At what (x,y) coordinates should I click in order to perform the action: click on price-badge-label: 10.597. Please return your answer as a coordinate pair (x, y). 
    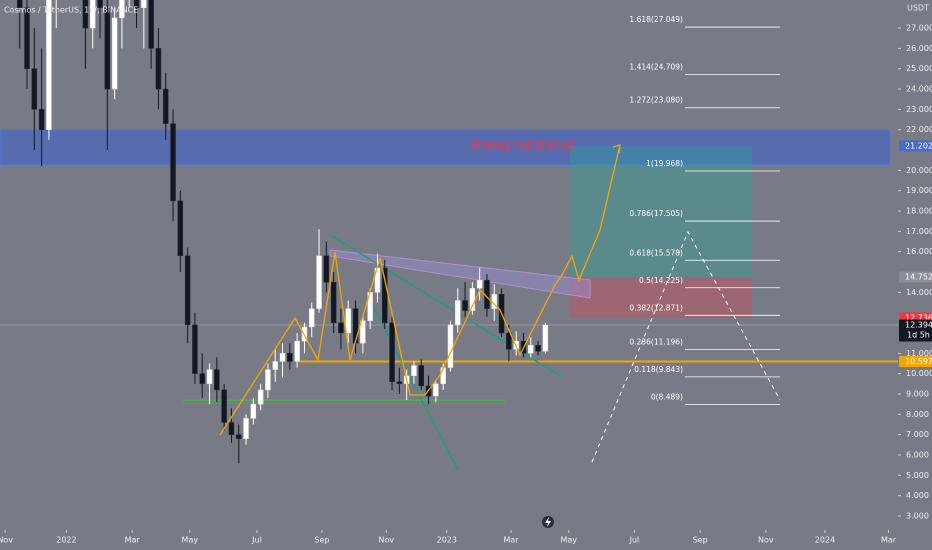
    Looking at the image, I should click on (918, 361).